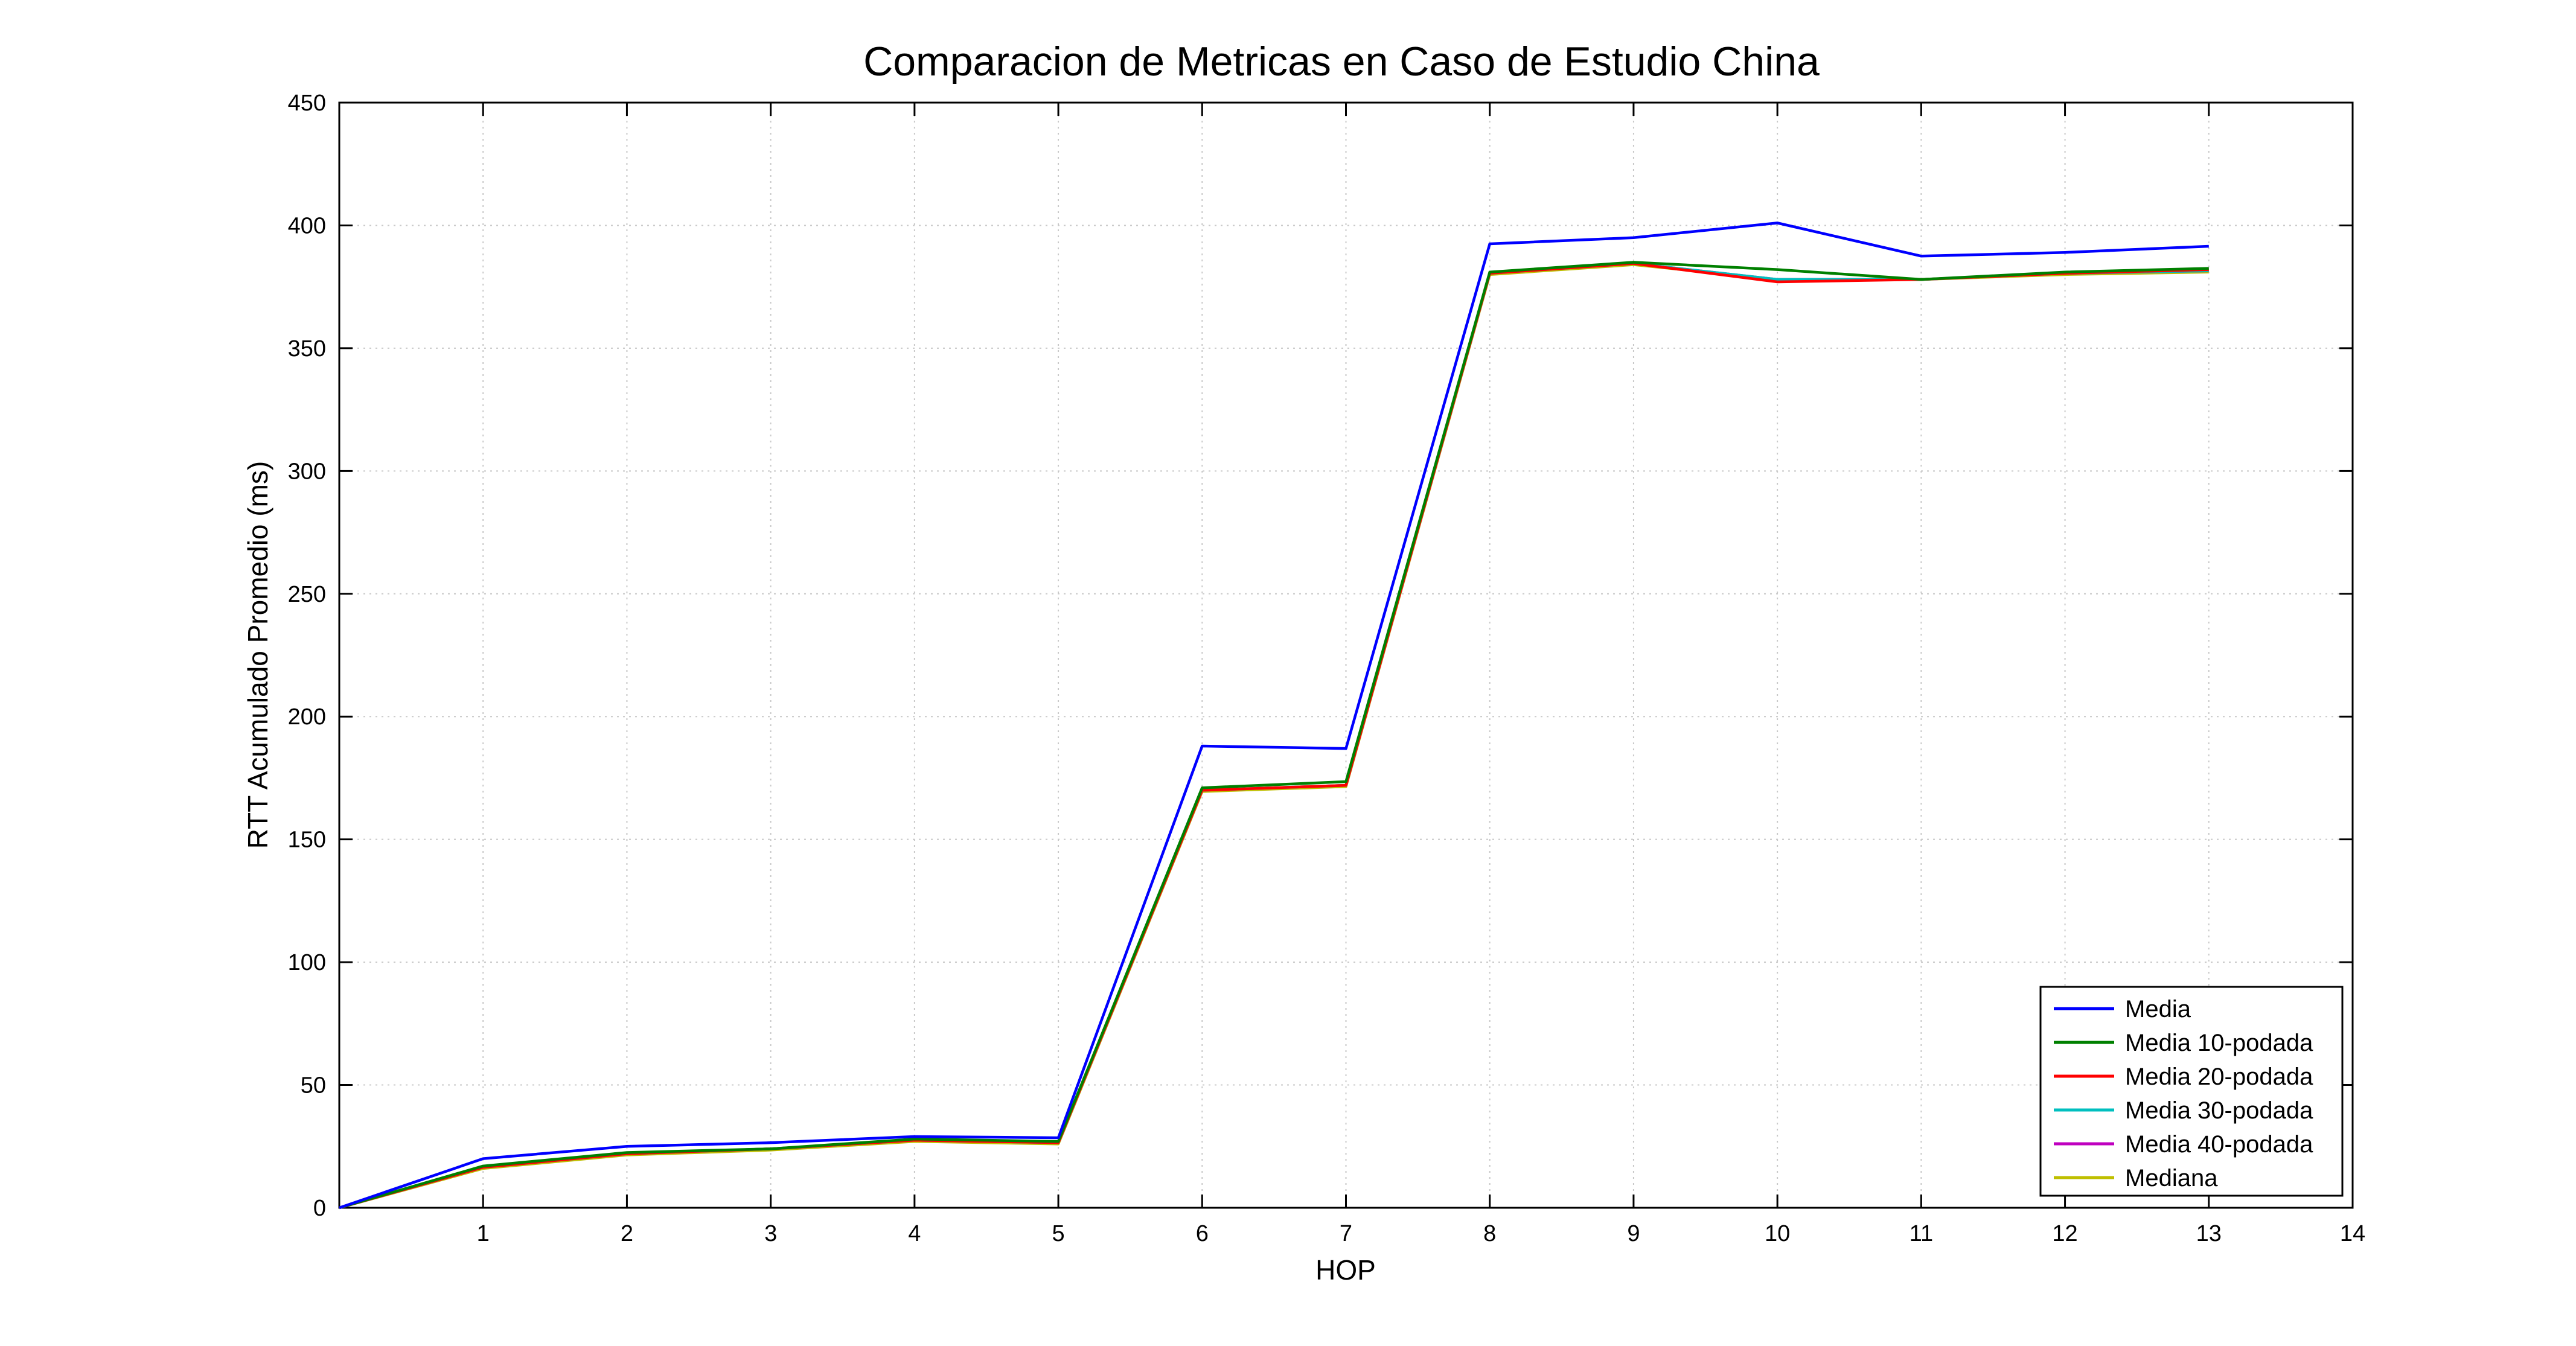 This screenshot has width=2576, height=1346. Describe the element at coordinates (2219, 1043) in the screenshot. I see `legend-label: Media 10-podada` at that location.